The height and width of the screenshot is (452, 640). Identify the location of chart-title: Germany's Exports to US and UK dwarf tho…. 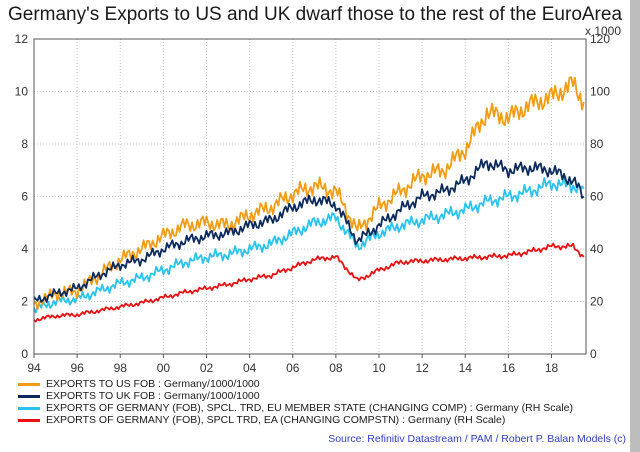
(315, 14).